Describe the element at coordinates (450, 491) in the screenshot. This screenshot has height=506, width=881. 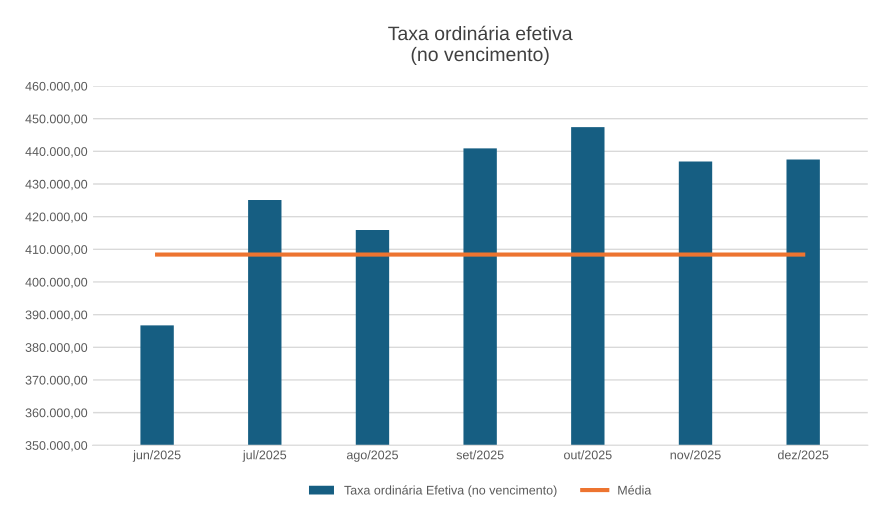
I see `legend-label: Taxa ordinária Efetiva (no vencimento)` at that location.